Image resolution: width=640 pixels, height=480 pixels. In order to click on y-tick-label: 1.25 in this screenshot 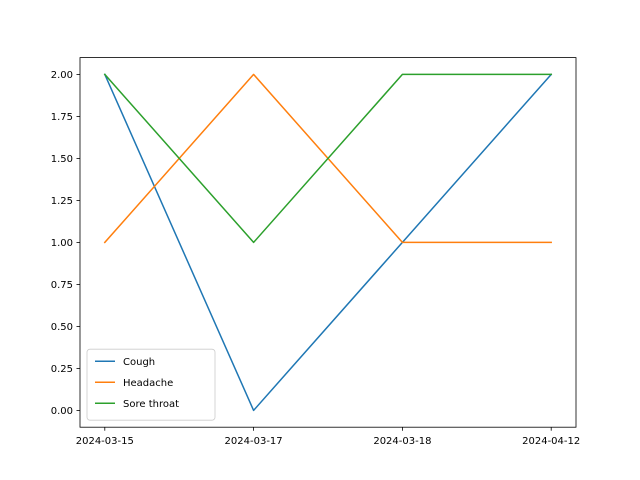, I will do `click(62, 201)`.